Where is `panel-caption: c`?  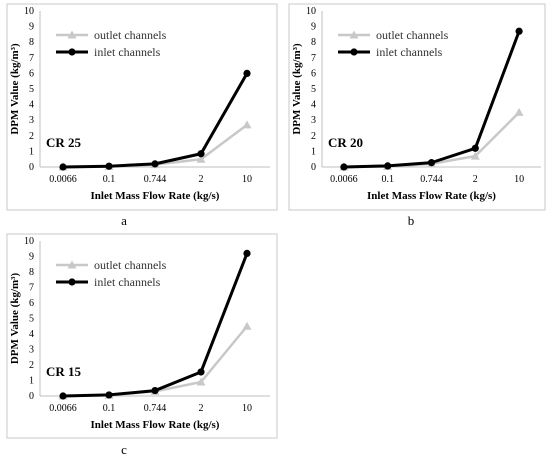
panel-caption: c is located at coordinates (124, 449).